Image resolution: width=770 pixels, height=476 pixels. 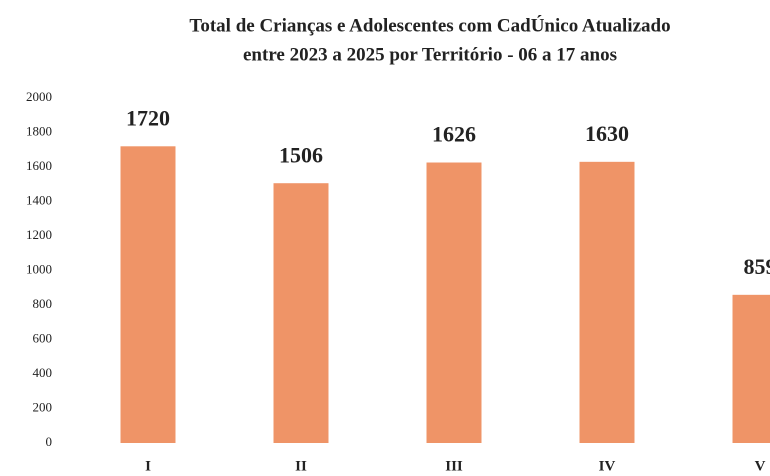 What do you see at coordinates (757, 266) in the screenshot?
I see `value-label: 859` at bounding box center [757, 266].